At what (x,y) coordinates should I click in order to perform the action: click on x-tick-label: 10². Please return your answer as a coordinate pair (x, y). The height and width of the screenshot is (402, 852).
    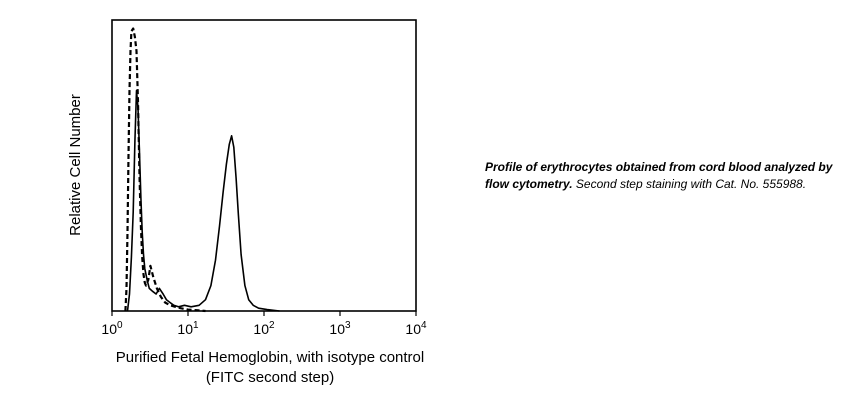
    Looking at the image, I should click on (264, 328).